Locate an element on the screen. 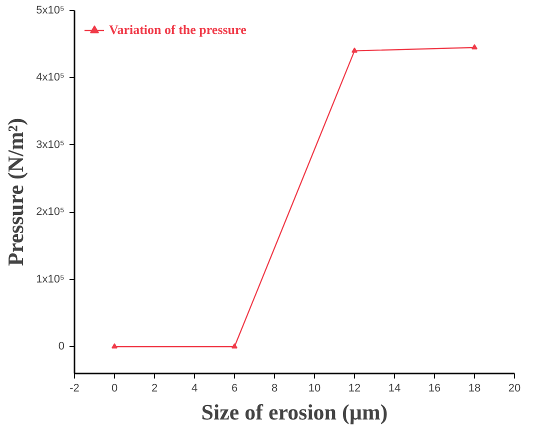  x-tick-label: 10 is located at coordinates (314, 388).